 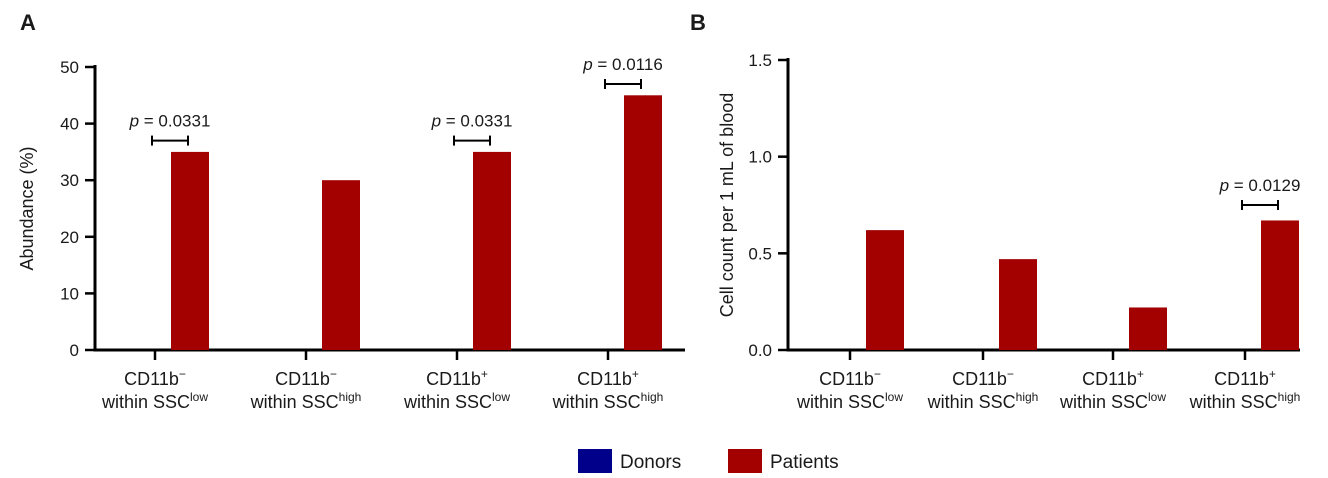 What do you see at coordinates (760, 60) in the screenshot?
I see `y-tick-label: 1.5` at bounding box center [760, 60].